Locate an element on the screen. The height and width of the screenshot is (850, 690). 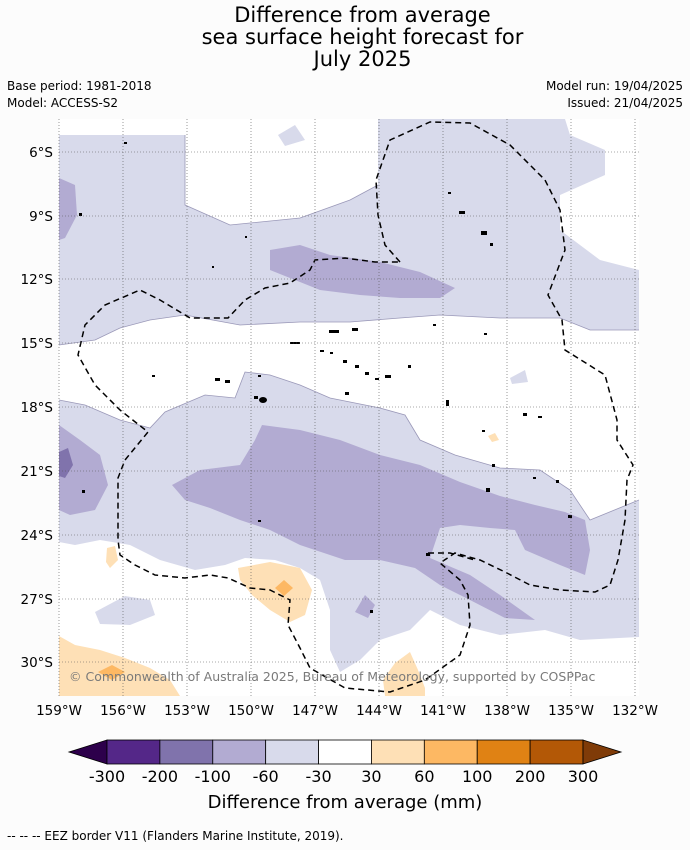
colorbar-tick-label: -30 is located at coordinates (318, 776).